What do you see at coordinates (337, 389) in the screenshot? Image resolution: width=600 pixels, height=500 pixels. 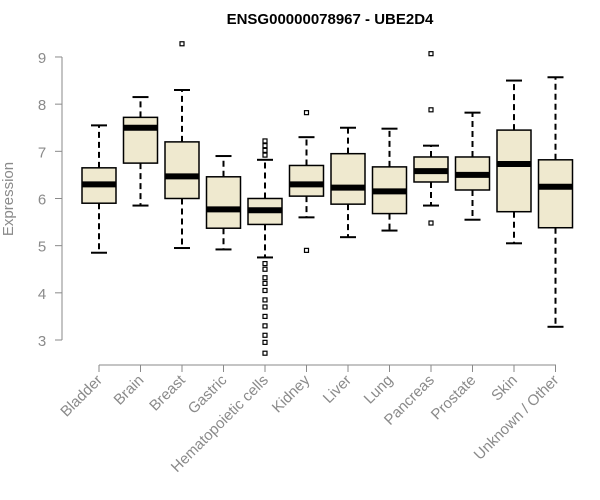 I see `x-tick-label: Liver` at bounding box center [337, 389].